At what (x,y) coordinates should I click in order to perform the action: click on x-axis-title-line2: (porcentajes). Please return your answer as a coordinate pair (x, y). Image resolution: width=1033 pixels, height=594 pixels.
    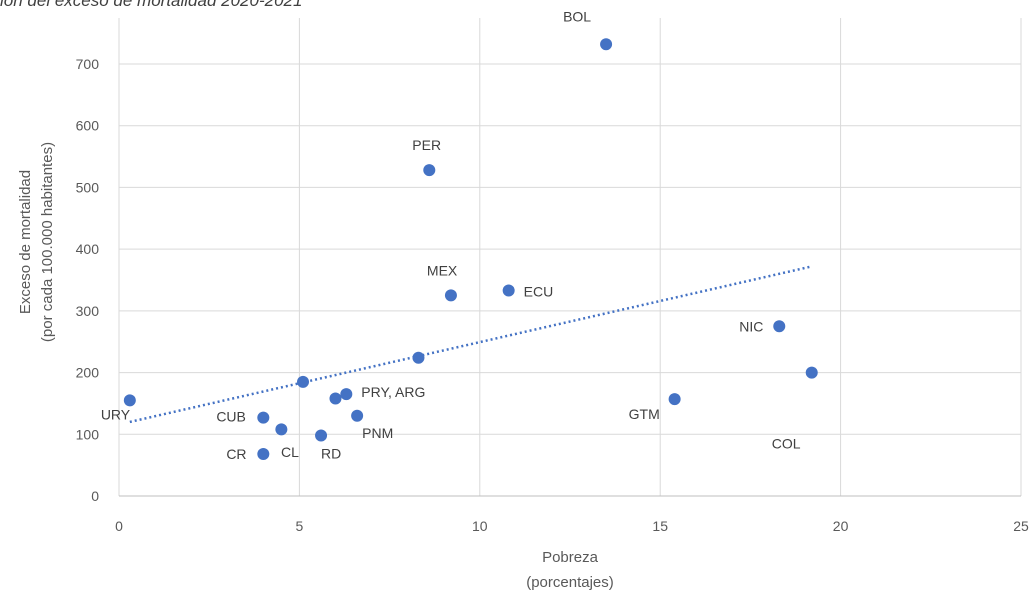
    Looking at the image, I should click on (570, 582).